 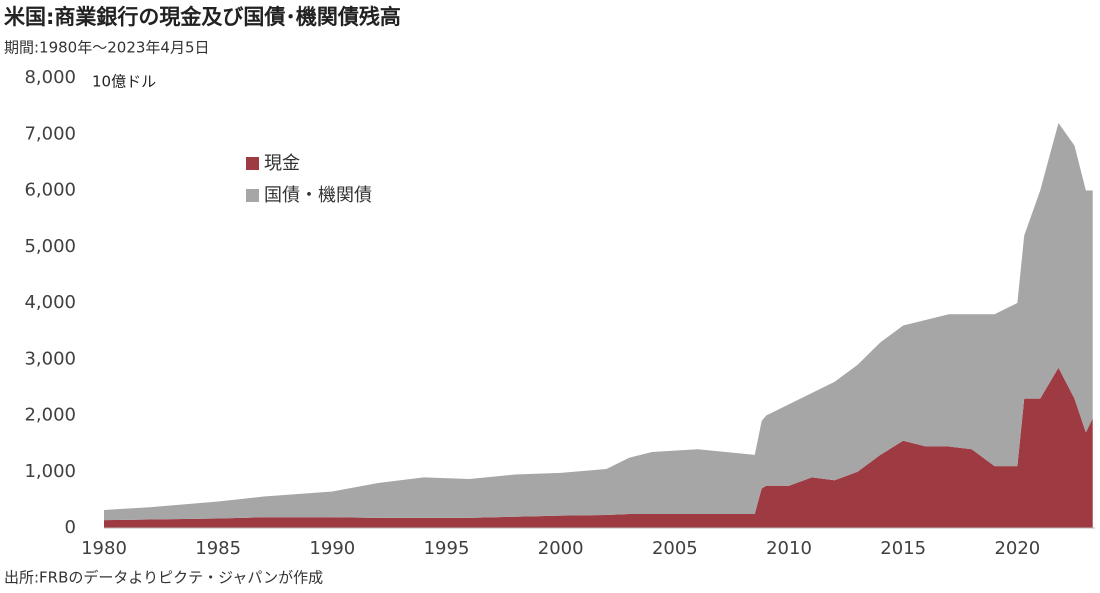 I want to click on y-tick-label: 3,000, so click(x=50, y=358).